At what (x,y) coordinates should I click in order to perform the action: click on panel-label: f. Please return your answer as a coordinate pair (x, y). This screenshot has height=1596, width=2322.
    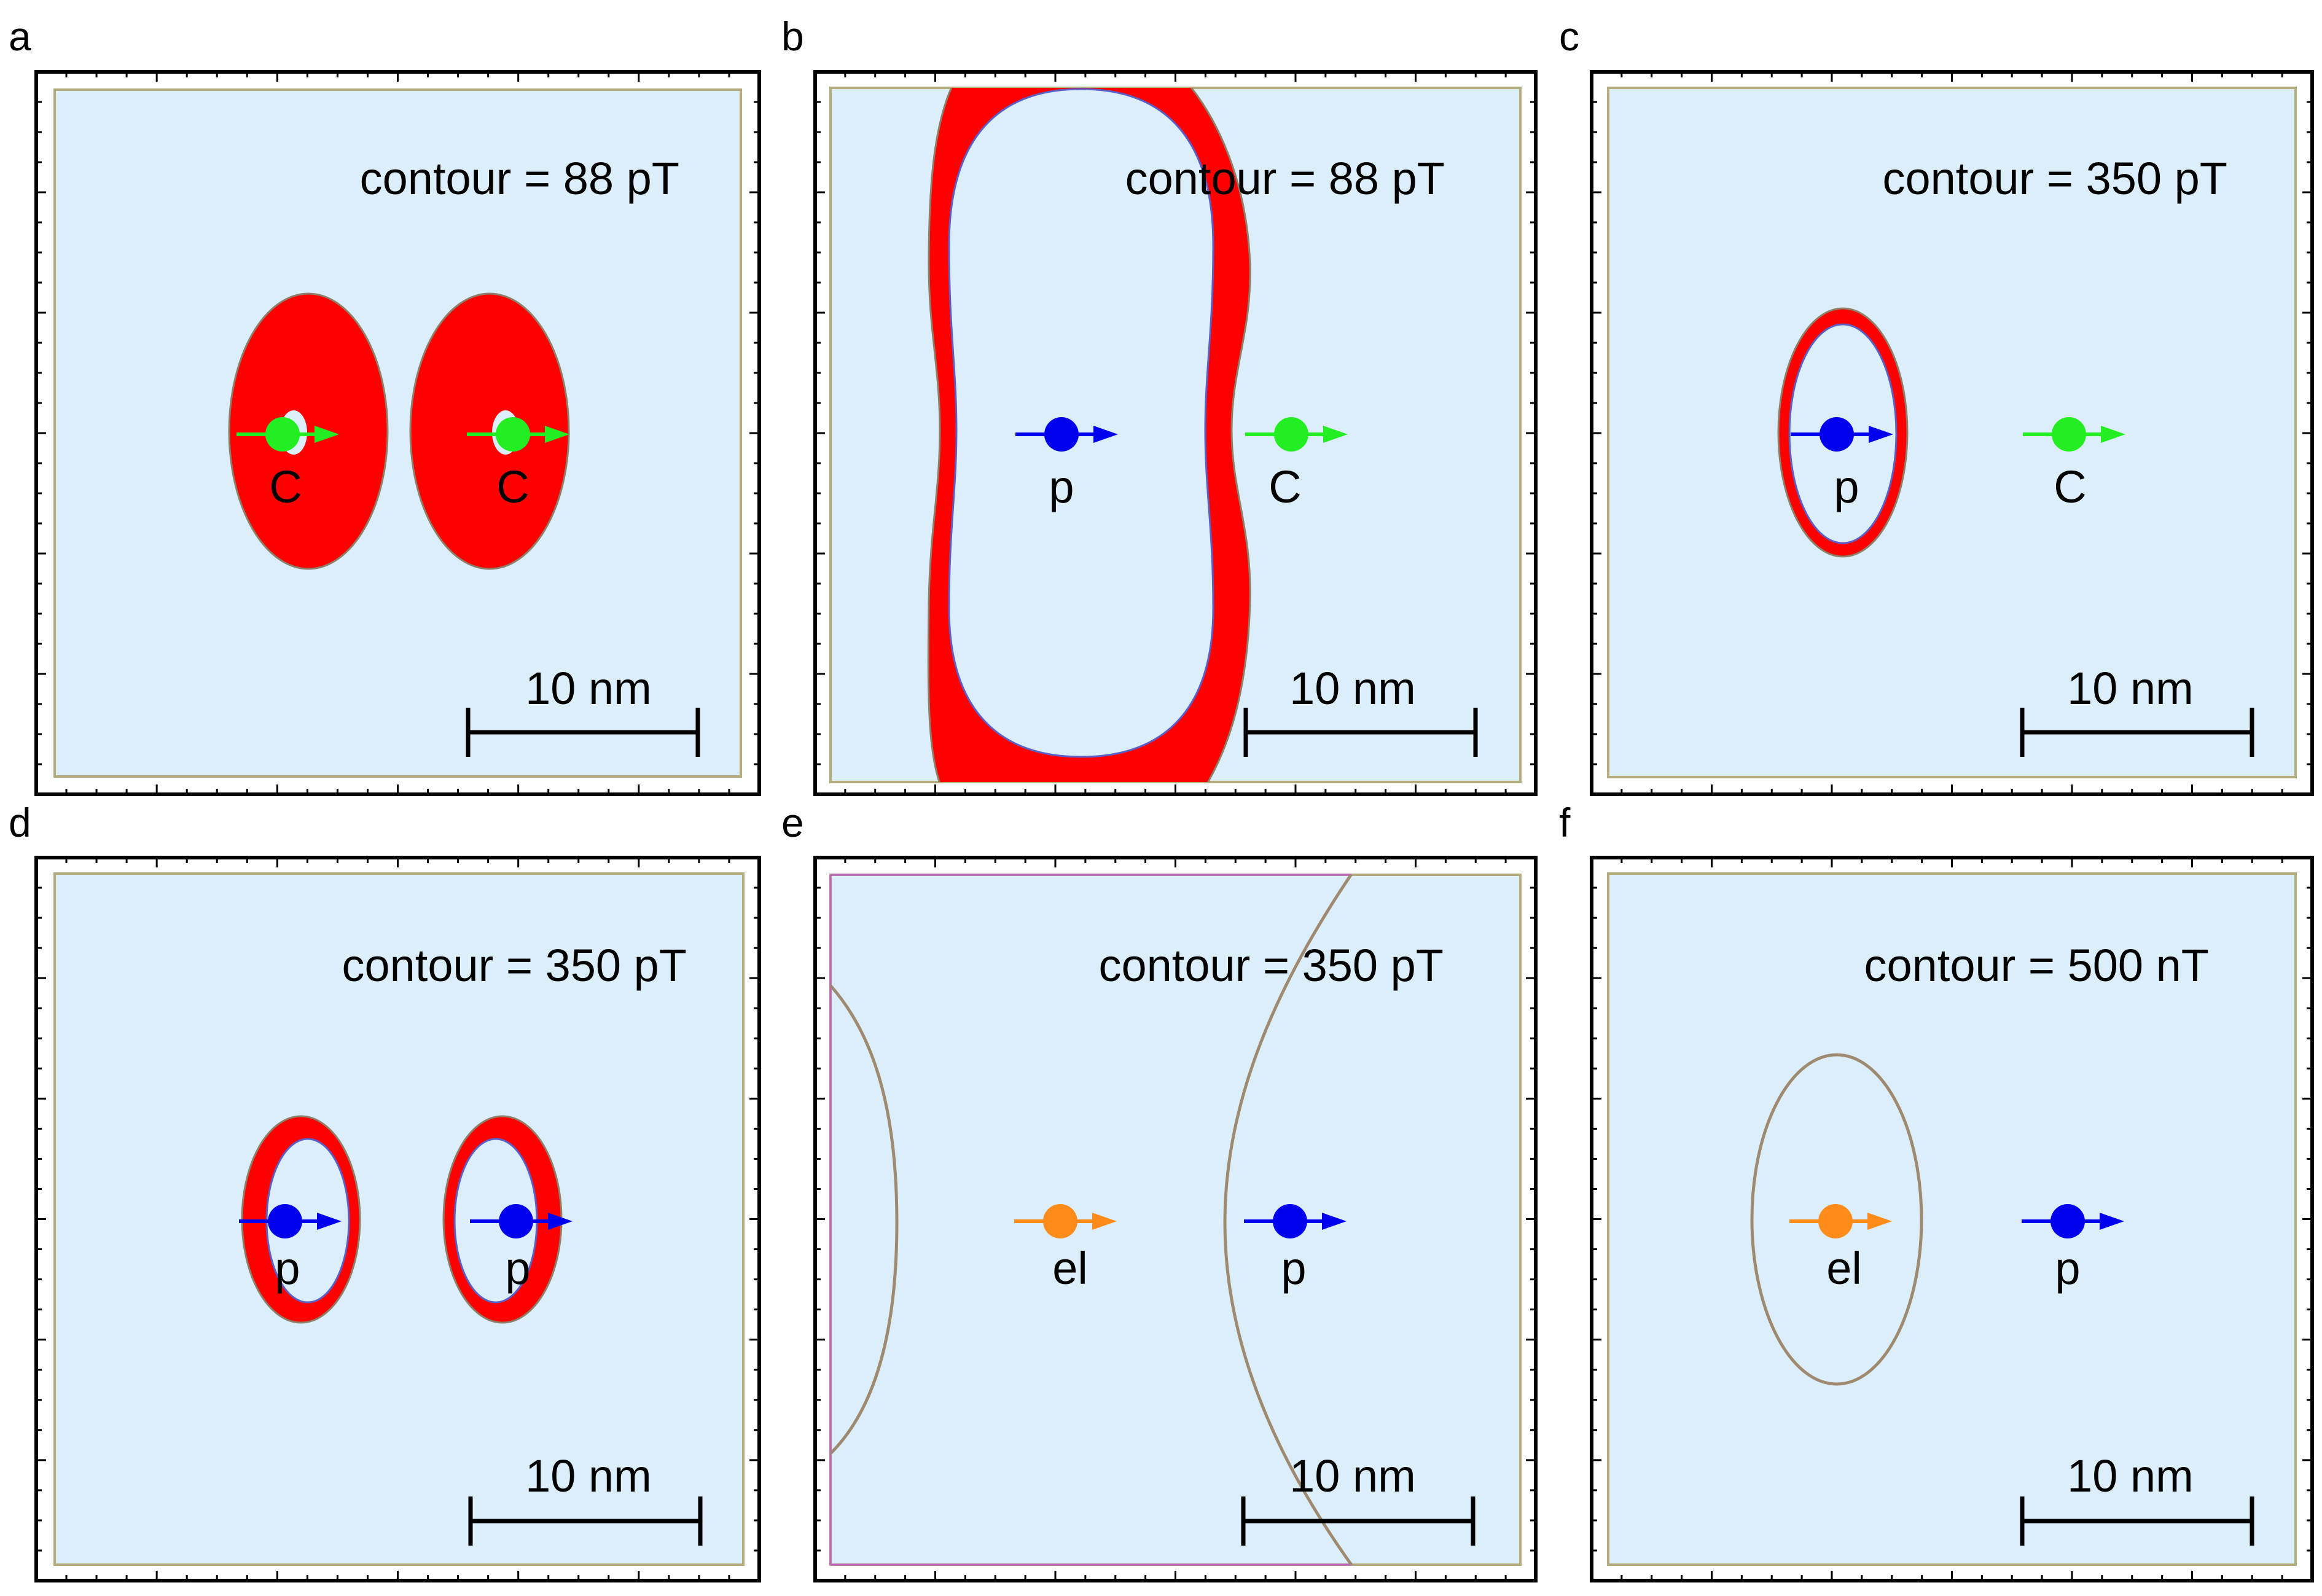
    Looking at the image, I should click on (1565, 823).